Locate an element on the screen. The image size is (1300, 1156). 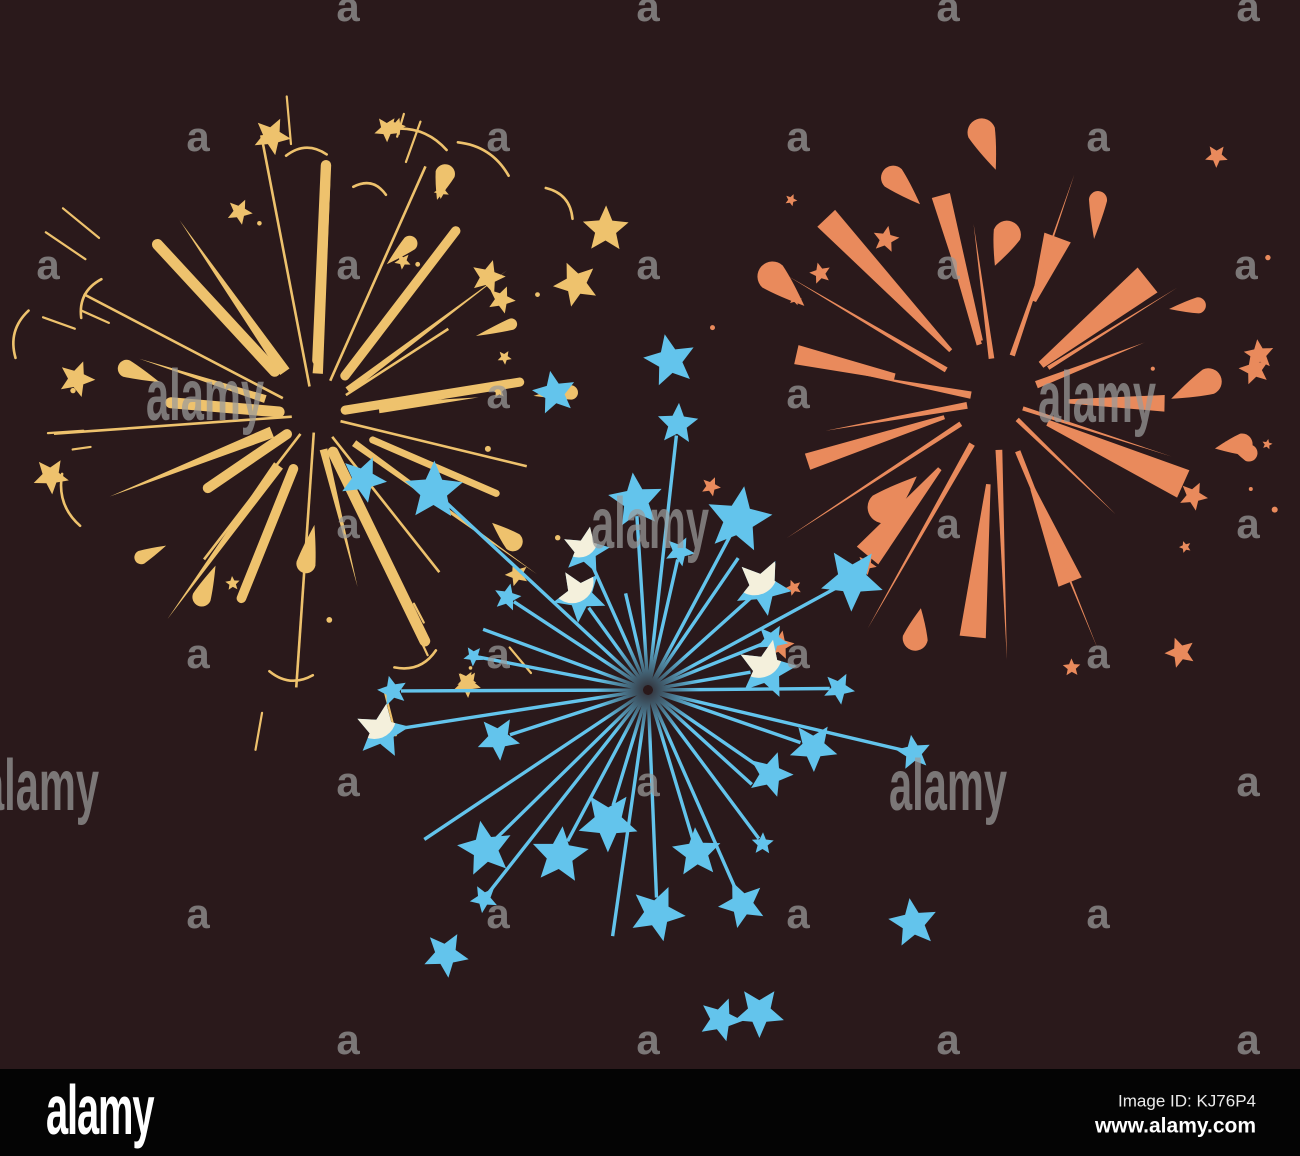
alamy-logo: alamy is located at coordinates (100, 1109).